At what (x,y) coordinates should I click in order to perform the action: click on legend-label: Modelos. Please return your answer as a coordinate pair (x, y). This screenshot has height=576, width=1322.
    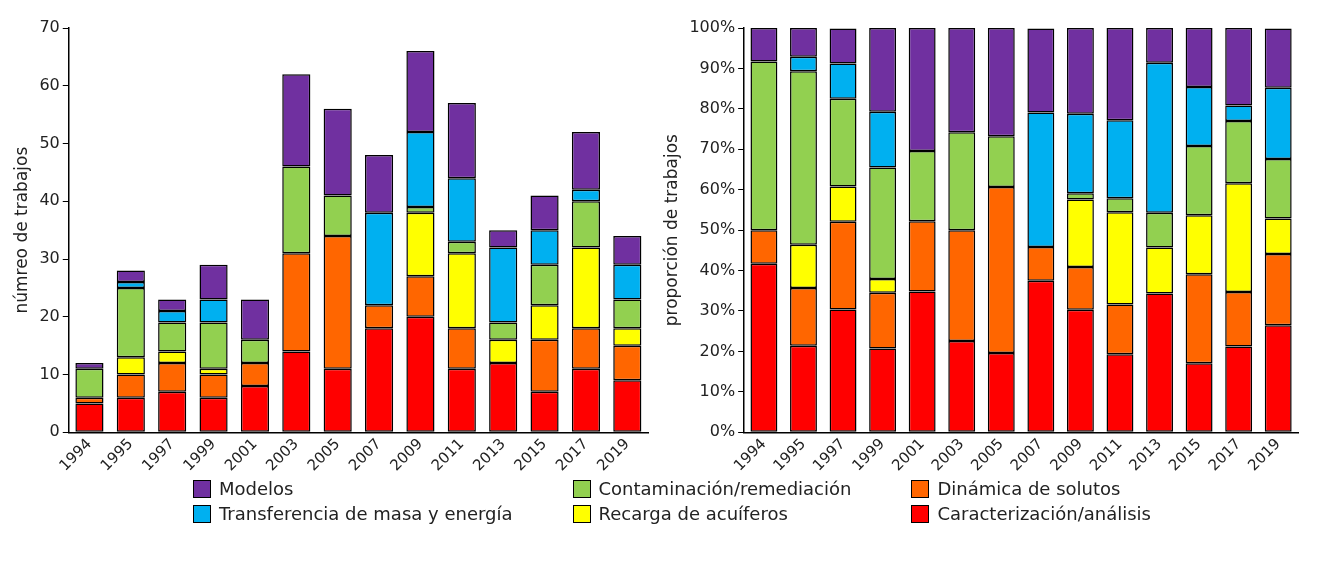
    Looking at the image, I should click on (256, 488).